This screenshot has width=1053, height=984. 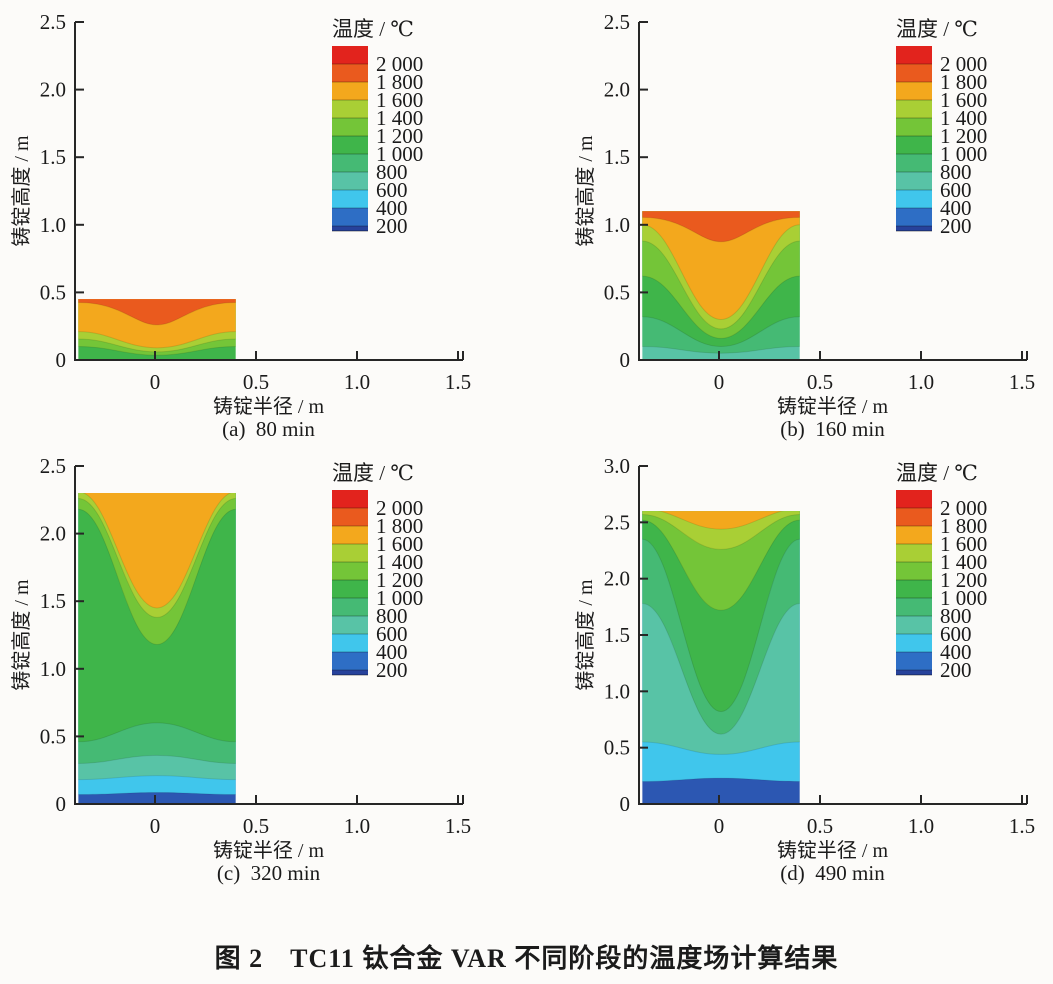 What do you see at coordinates (832, 429) in the screenshot?
I see `subplot-caption: (b) 160 min` at bounding box center [832, 429].